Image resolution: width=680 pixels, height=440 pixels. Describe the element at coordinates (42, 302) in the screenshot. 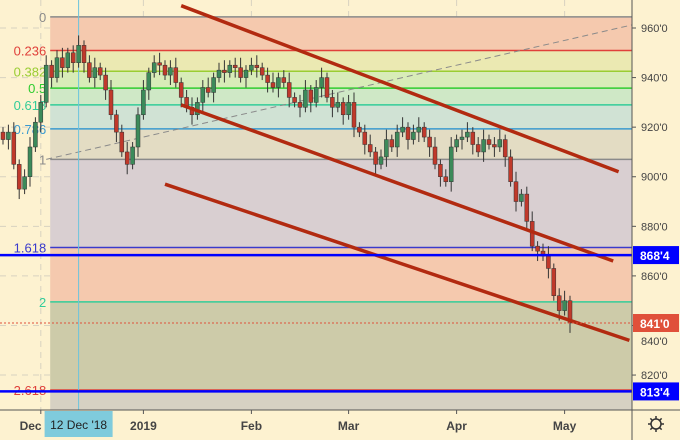

I see `fib-level-label: 2` at that location.